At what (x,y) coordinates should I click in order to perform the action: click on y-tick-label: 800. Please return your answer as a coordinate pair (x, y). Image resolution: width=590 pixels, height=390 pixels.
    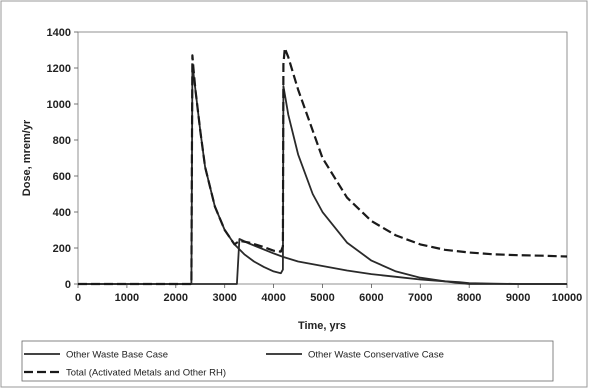
    Looking at the image, I should click on (62, 141).